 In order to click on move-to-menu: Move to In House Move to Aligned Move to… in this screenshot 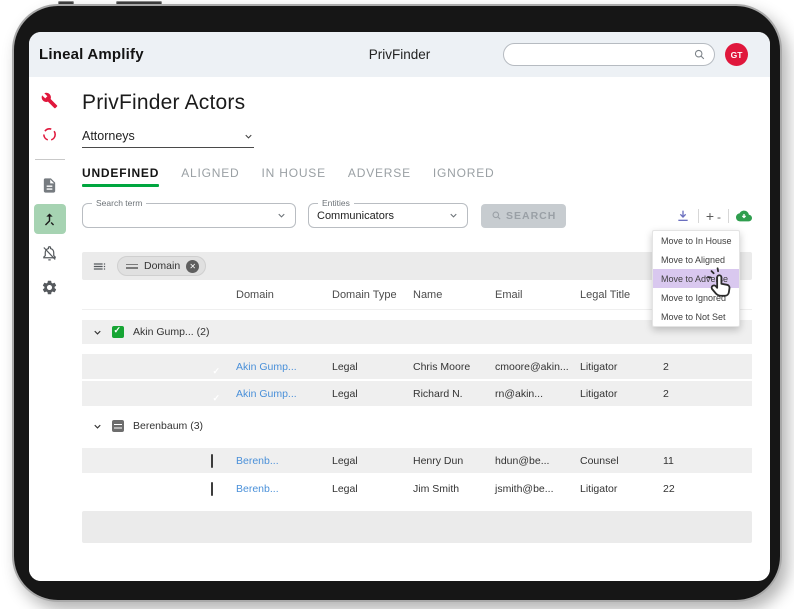, I will do `click(696, 278)`.